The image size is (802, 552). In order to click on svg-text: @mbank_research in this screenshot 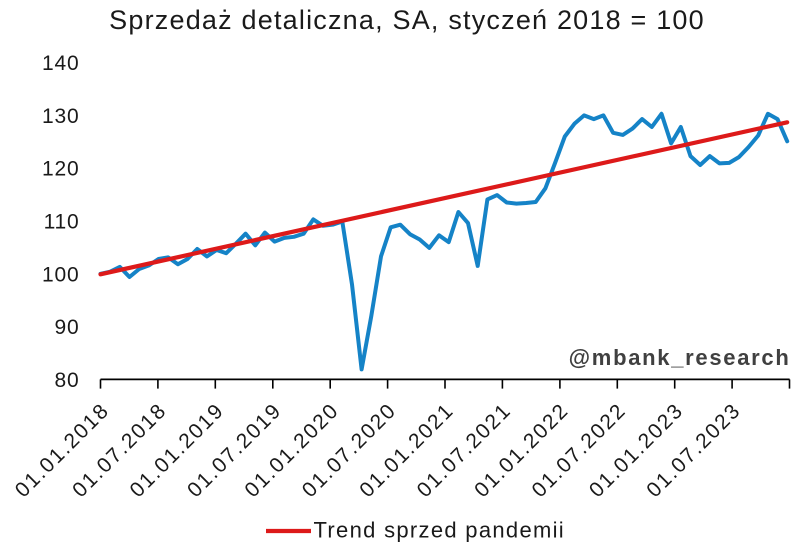, I will do `click(680, 357)`.